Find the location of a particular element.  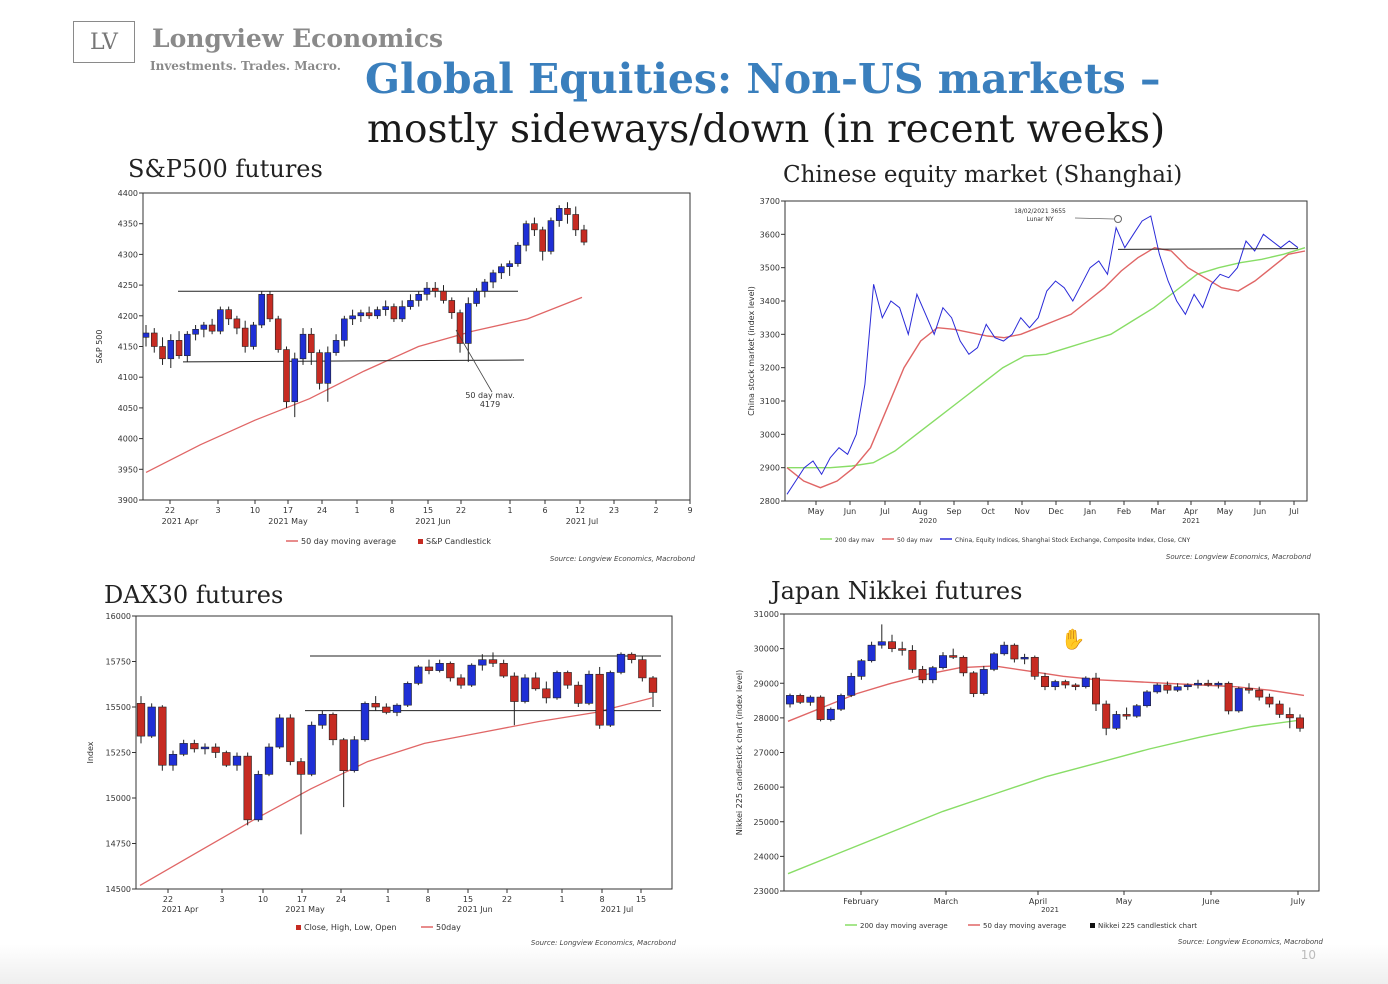

shanghai-ytick-label: 3400 is located at coordinates (770, 301).